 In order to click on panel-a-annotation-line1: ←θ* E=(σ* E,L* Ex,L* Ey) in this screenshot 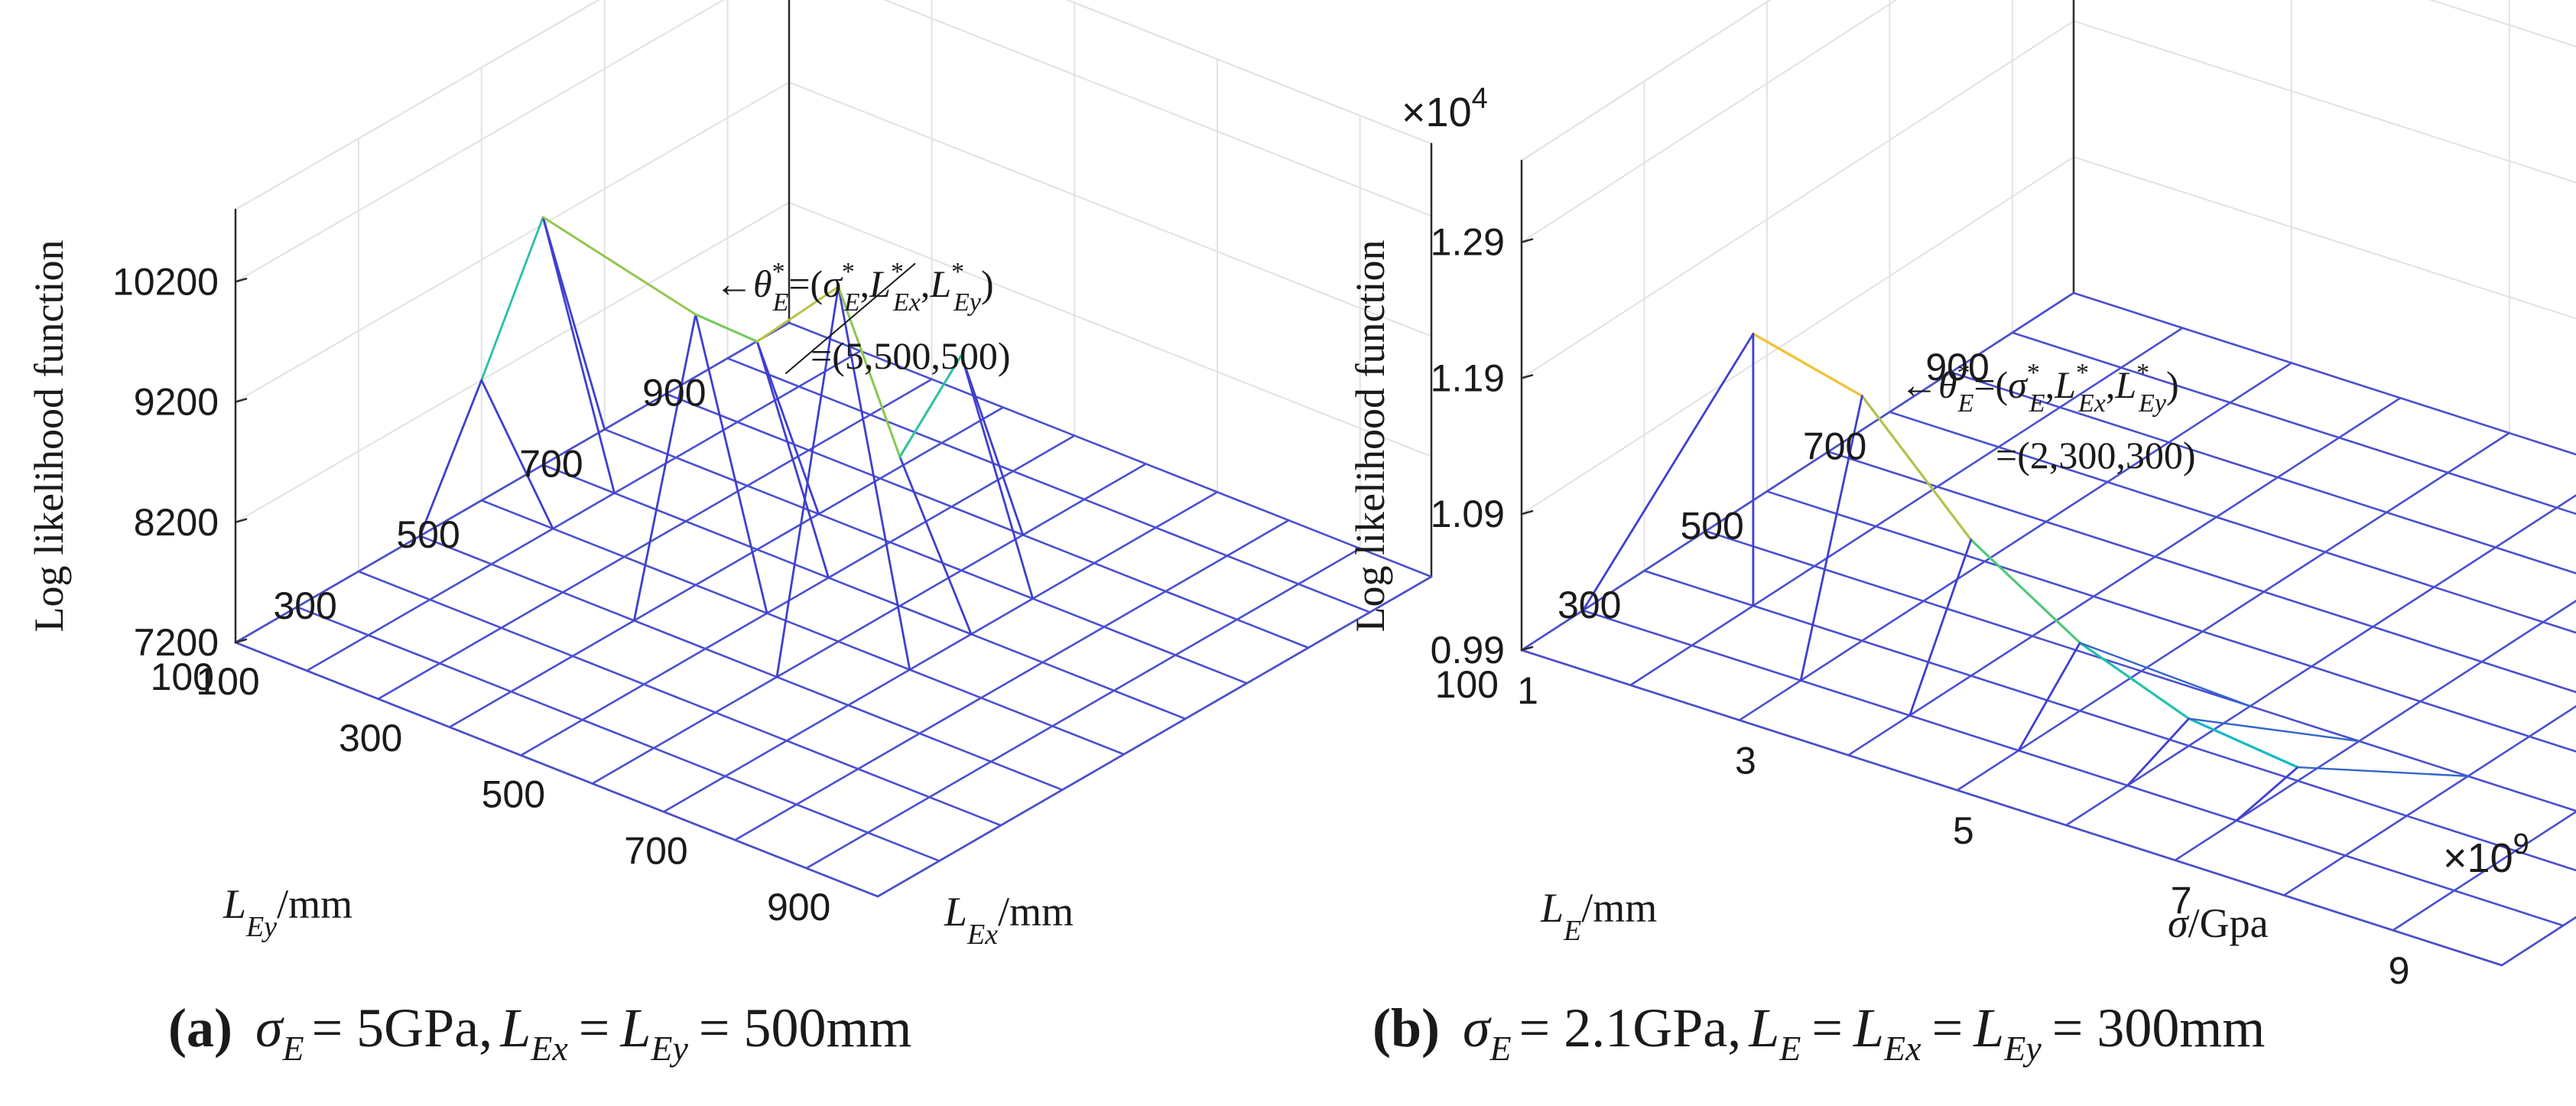, I will do `click(855, 287)`.